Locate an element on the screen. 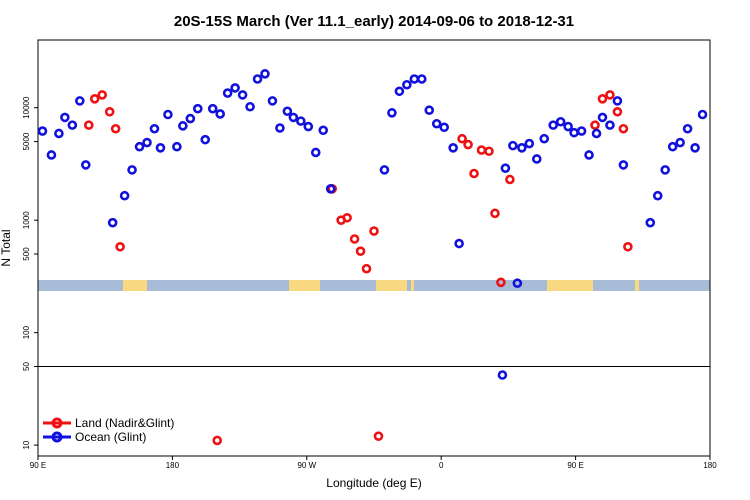 This screenshot has height=500, width=750. x-tick-label: 90 E is located at coordinates (38, 465).